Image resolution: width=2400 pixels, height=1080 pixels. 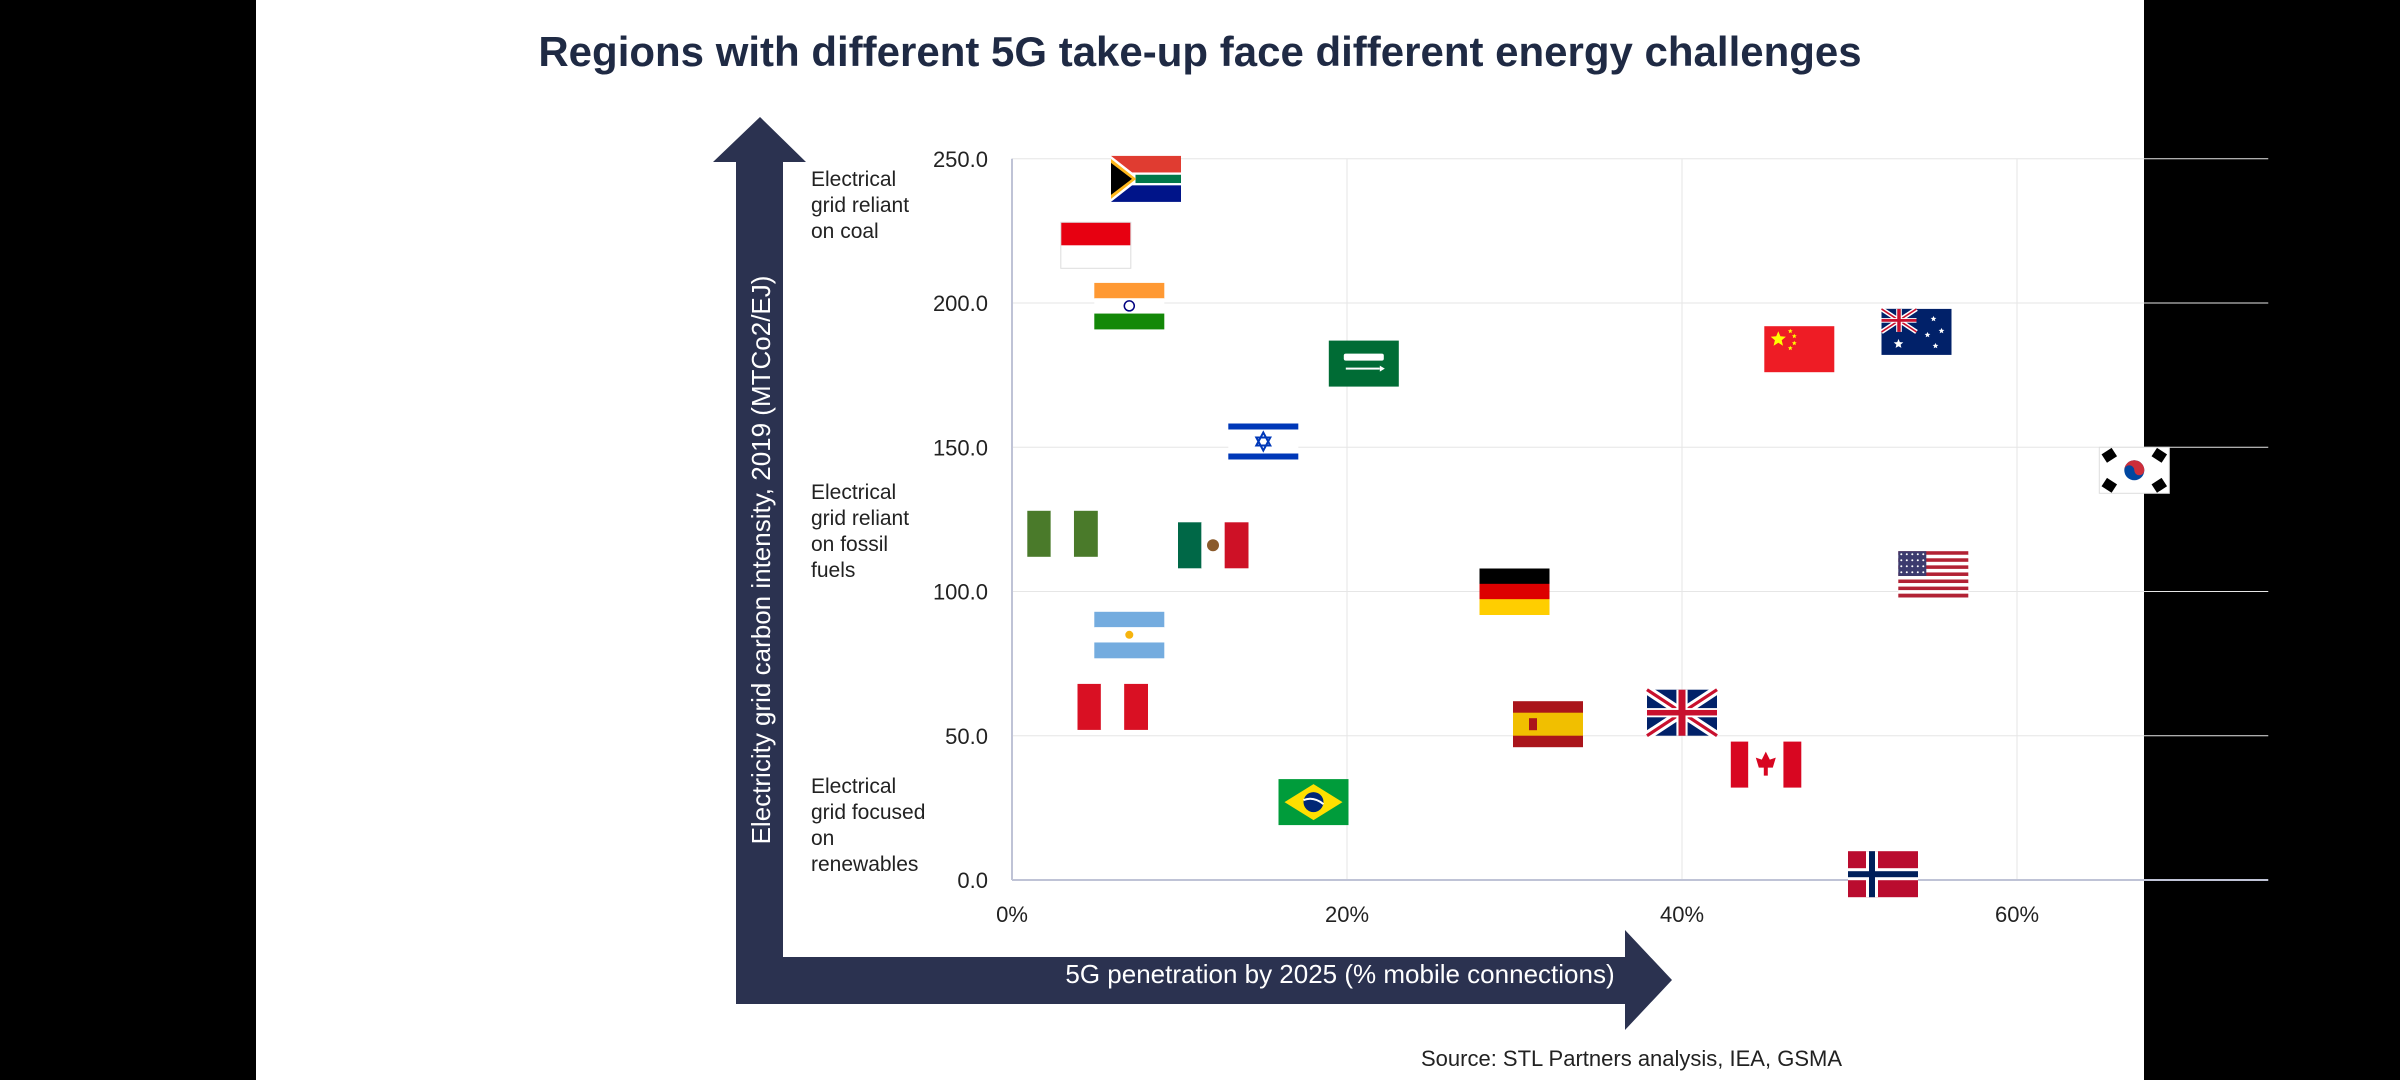 What do you see at coordinates (1347, 914) in the screenshot?
I see `x-tick-label: 20%` at bounding box center [1347, 914].